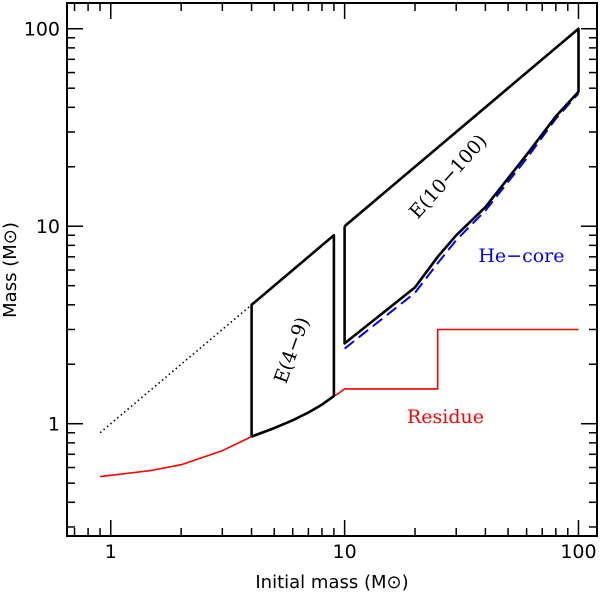  What do you see at coordinates (445, 417) in the screenshot?
I see `annotation-residue: Residue` at bounding box center [445, 417].